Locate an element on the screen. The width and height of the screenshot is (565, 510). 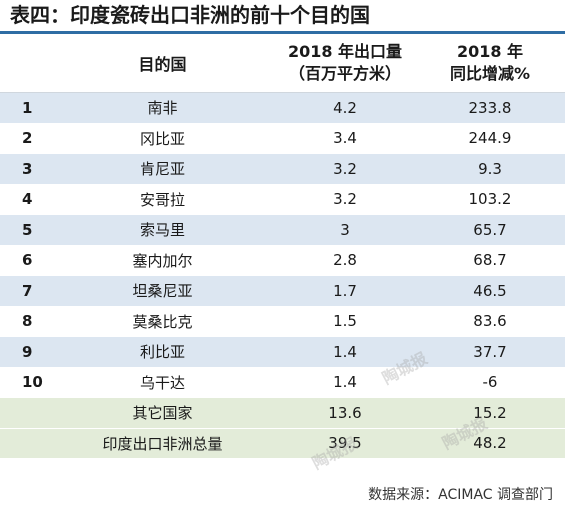
export-cell: 39.5 is located at coordinates (345, 443).